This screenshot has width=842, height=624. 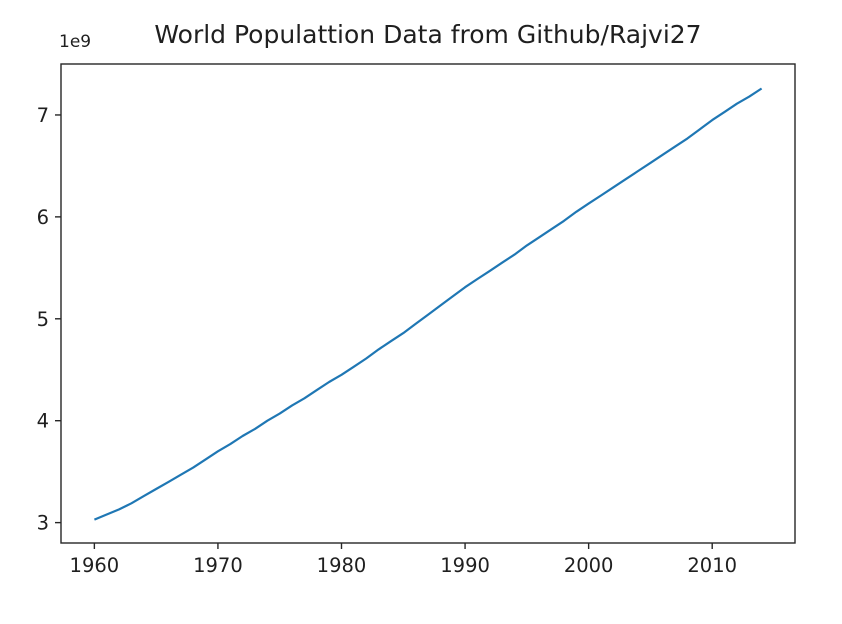 What do you see at coordinates (43, 115) in the screenshot?
I see `y-tick-label: 7` at bounding box center [43, 115].